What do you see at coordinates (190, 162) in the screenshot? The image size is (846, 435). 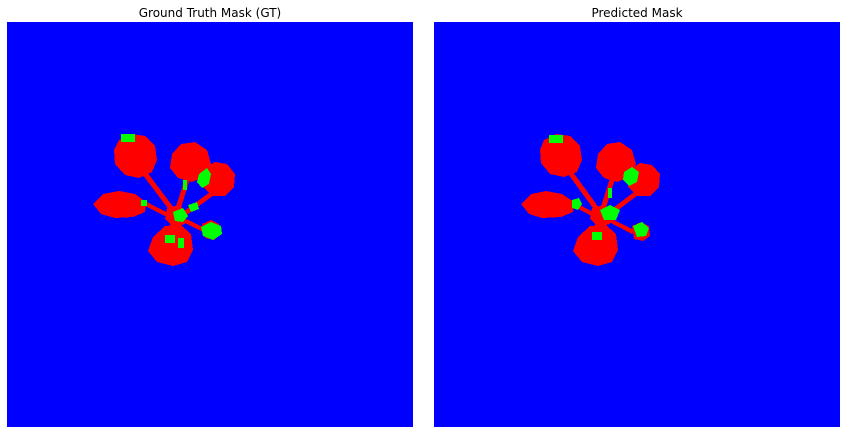 I see `leaf-top-center` at bounding box center [190, 162].